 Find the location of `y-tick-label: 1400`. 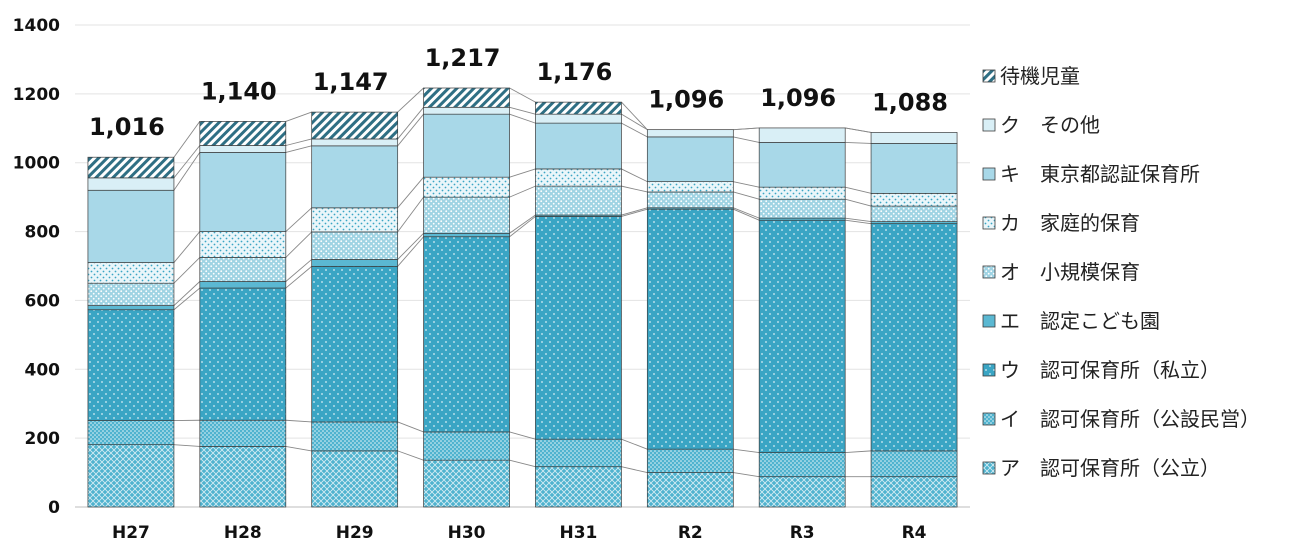

y-tick-label: 1400 is located at coordinates (36, 26).